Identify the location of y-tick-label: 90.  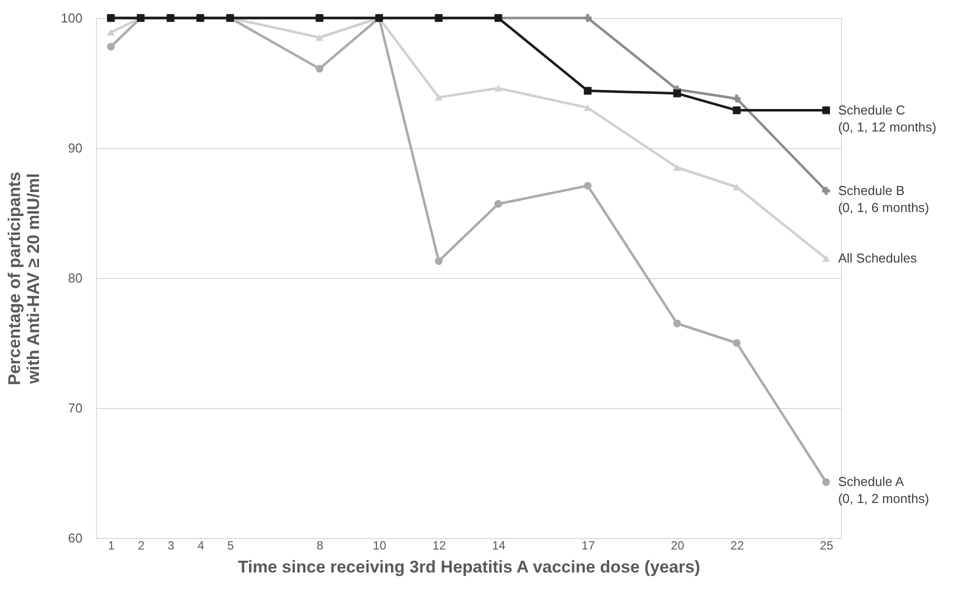
(75, 148).